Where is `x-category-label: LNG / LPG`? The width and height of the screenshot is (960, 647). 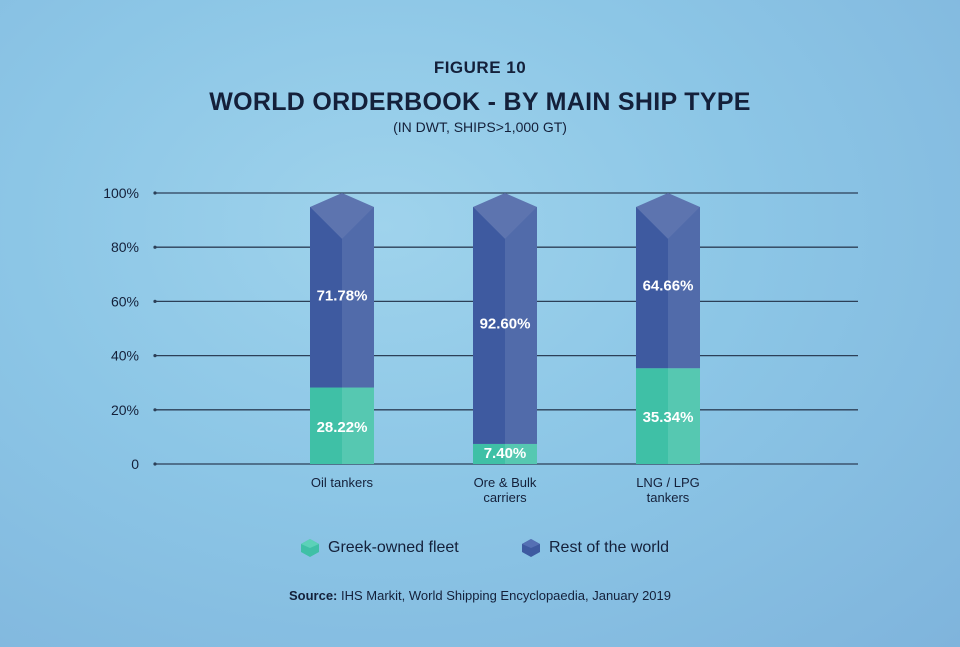 x-category-label: LNG / LPG is located at coordinates (668, 482).